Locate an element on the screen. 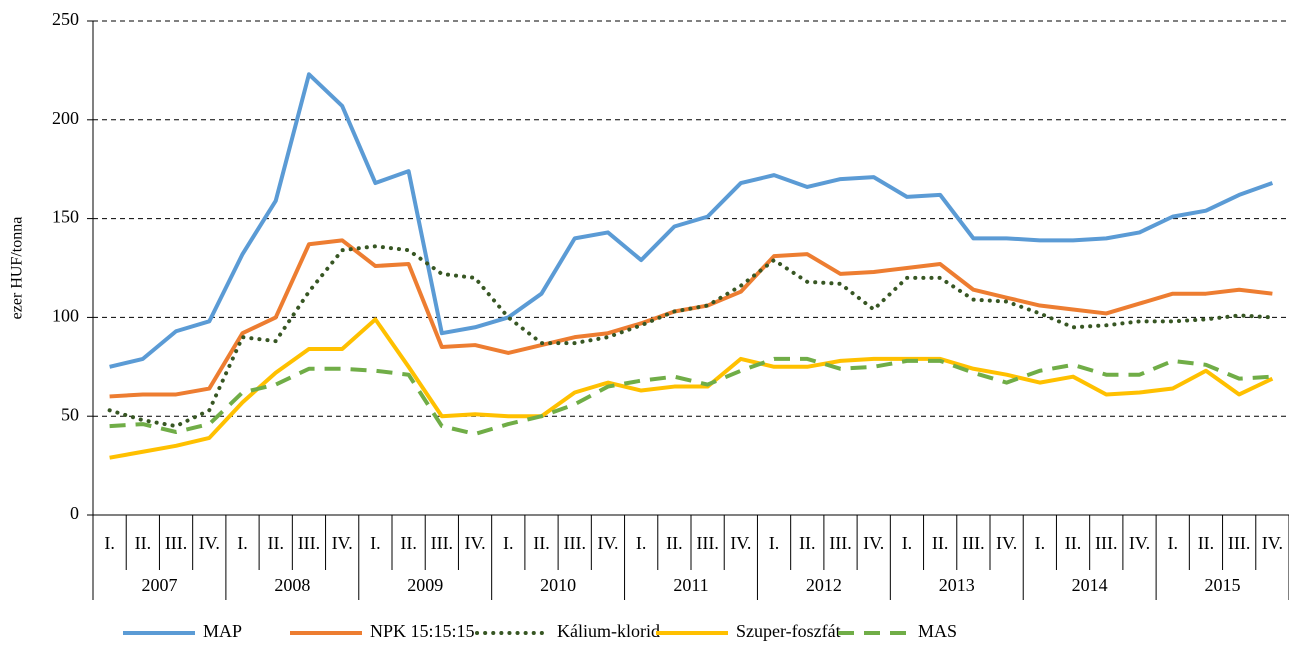 The width and height of the screenshot is (1289, 645). y-axis-label: ezer HUF/tonna is located at coordinates (17, 268).